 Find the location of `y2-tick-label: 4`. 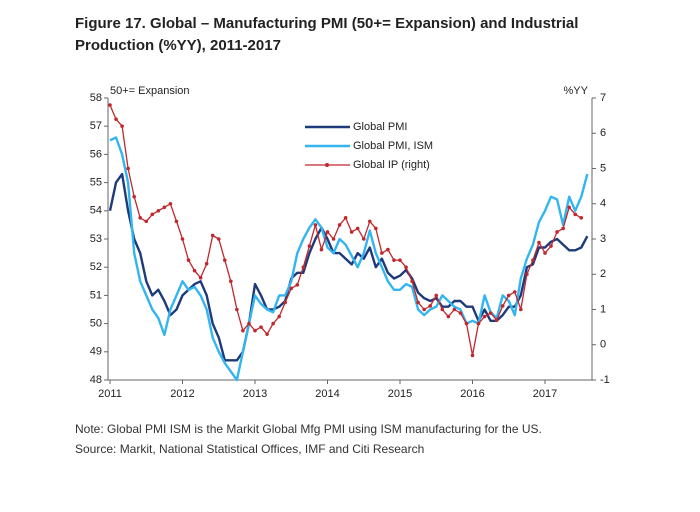

y2-tick-label: 4 is located at coordinates (603, 204).